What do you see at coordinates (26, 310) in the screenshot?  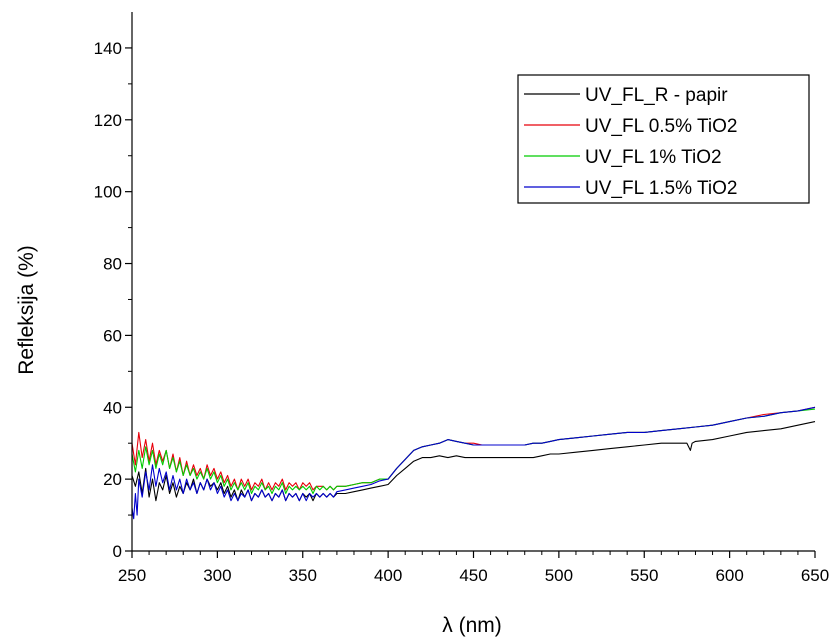 I see `y-axis-title: Refleksija (%)` at bounding box center [26, 310].